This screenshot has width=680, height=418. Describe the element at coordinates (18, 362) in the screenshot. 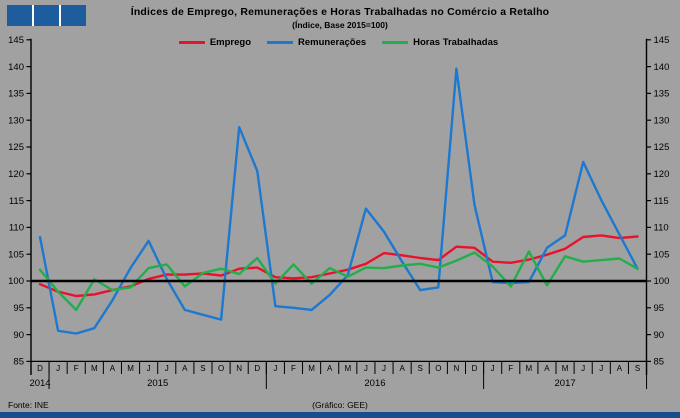

I see `y-axis-label-left: 85` at that location.